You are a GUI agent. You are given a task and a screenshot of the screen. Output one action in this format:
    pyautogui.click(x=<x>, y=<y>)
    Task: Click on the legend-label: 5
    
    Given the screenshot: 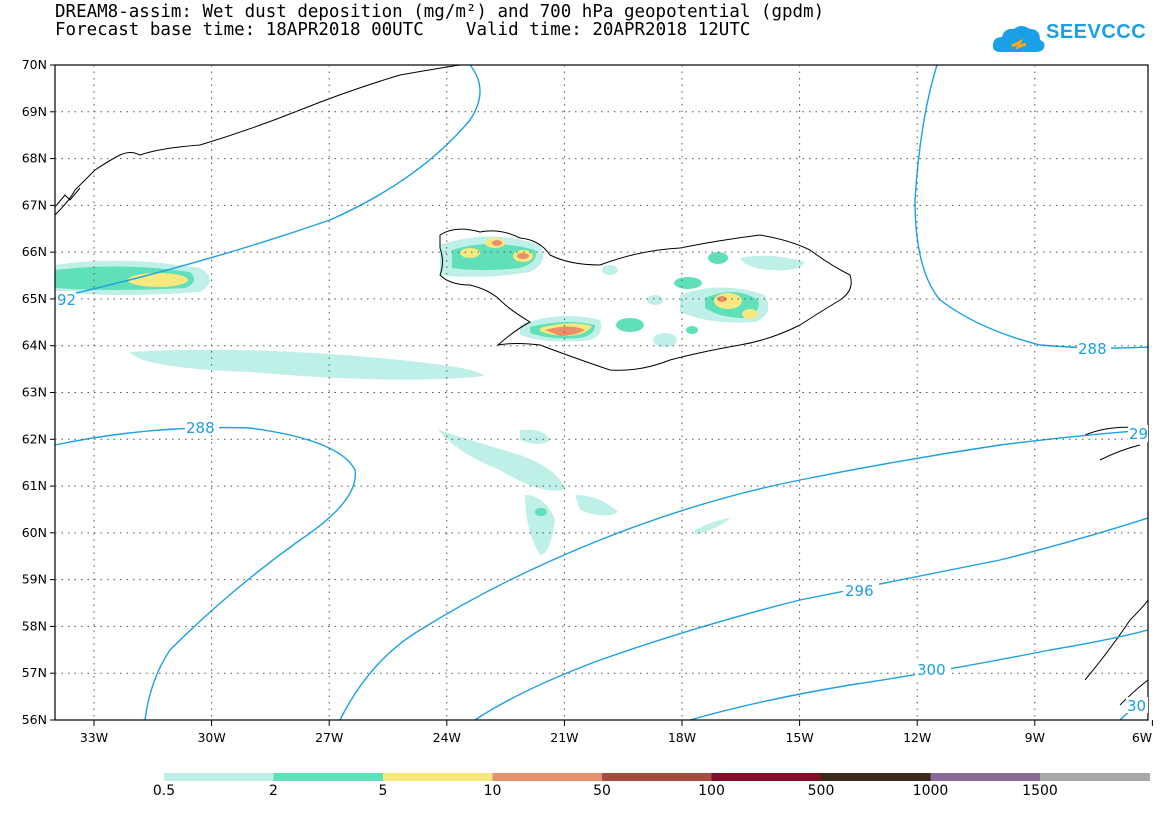 What is the action you would take?
    pyautogui.click(x=383, y=791)
    